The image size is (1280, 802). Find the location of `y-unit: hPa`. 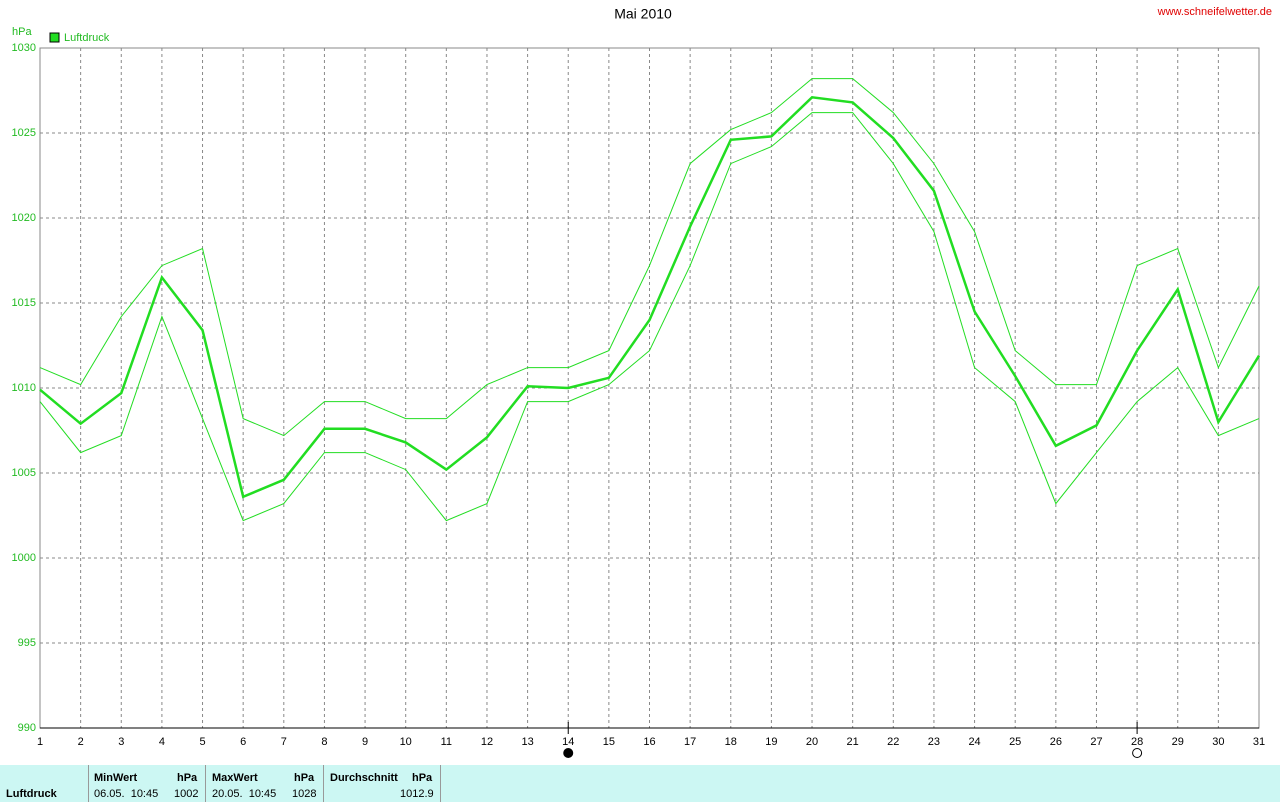

y-unit: hPa is located at coordinates (22, 32).